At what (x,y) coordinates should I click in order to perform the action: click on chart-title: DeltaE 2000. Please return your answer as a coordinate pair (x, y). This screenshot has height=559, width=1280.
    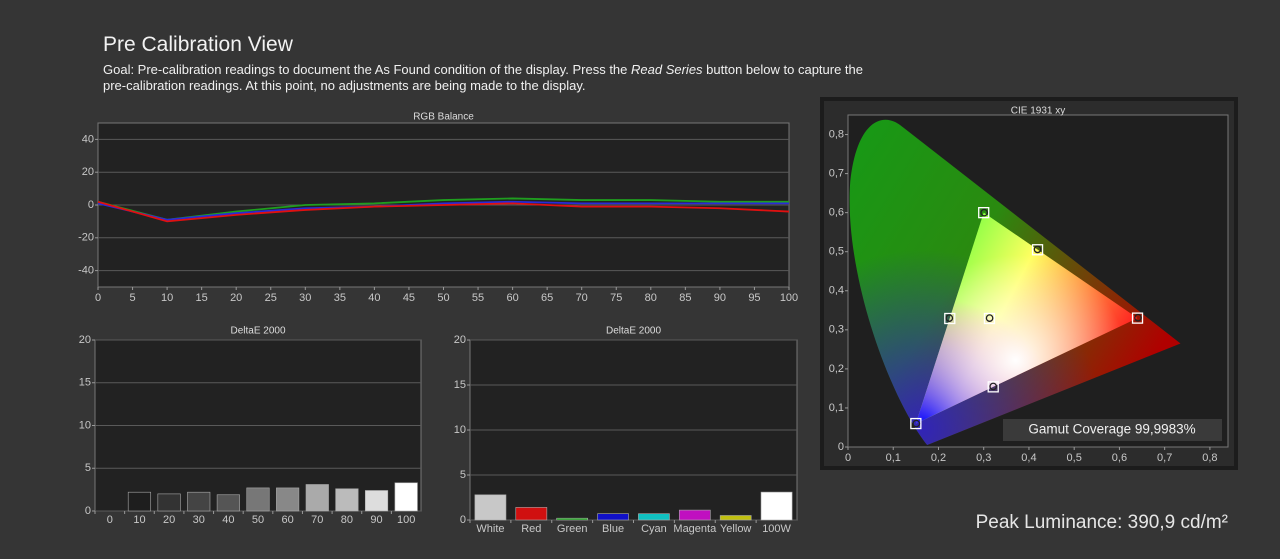
    Looking at the image, I should click on (257, 331).